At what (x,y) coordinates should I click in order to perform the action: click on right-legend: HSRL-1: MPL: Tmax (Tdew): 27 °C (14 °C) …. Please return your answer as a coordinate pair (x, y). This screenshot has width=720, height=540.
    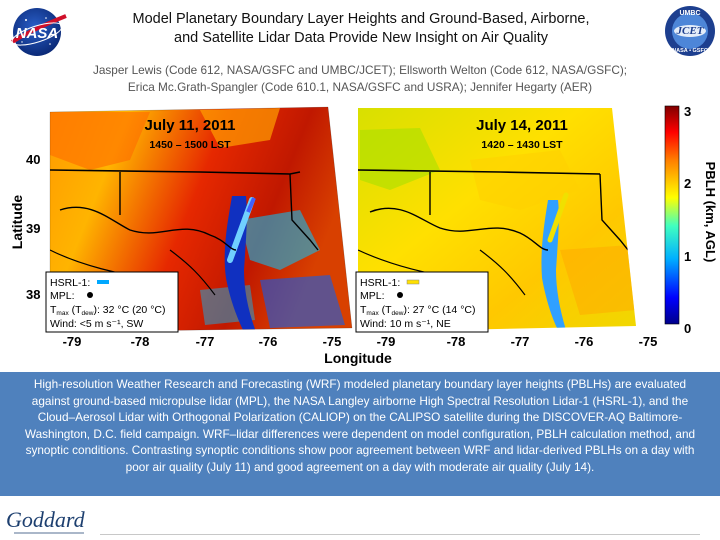
    Looking at the image, I should click on (422, 302).